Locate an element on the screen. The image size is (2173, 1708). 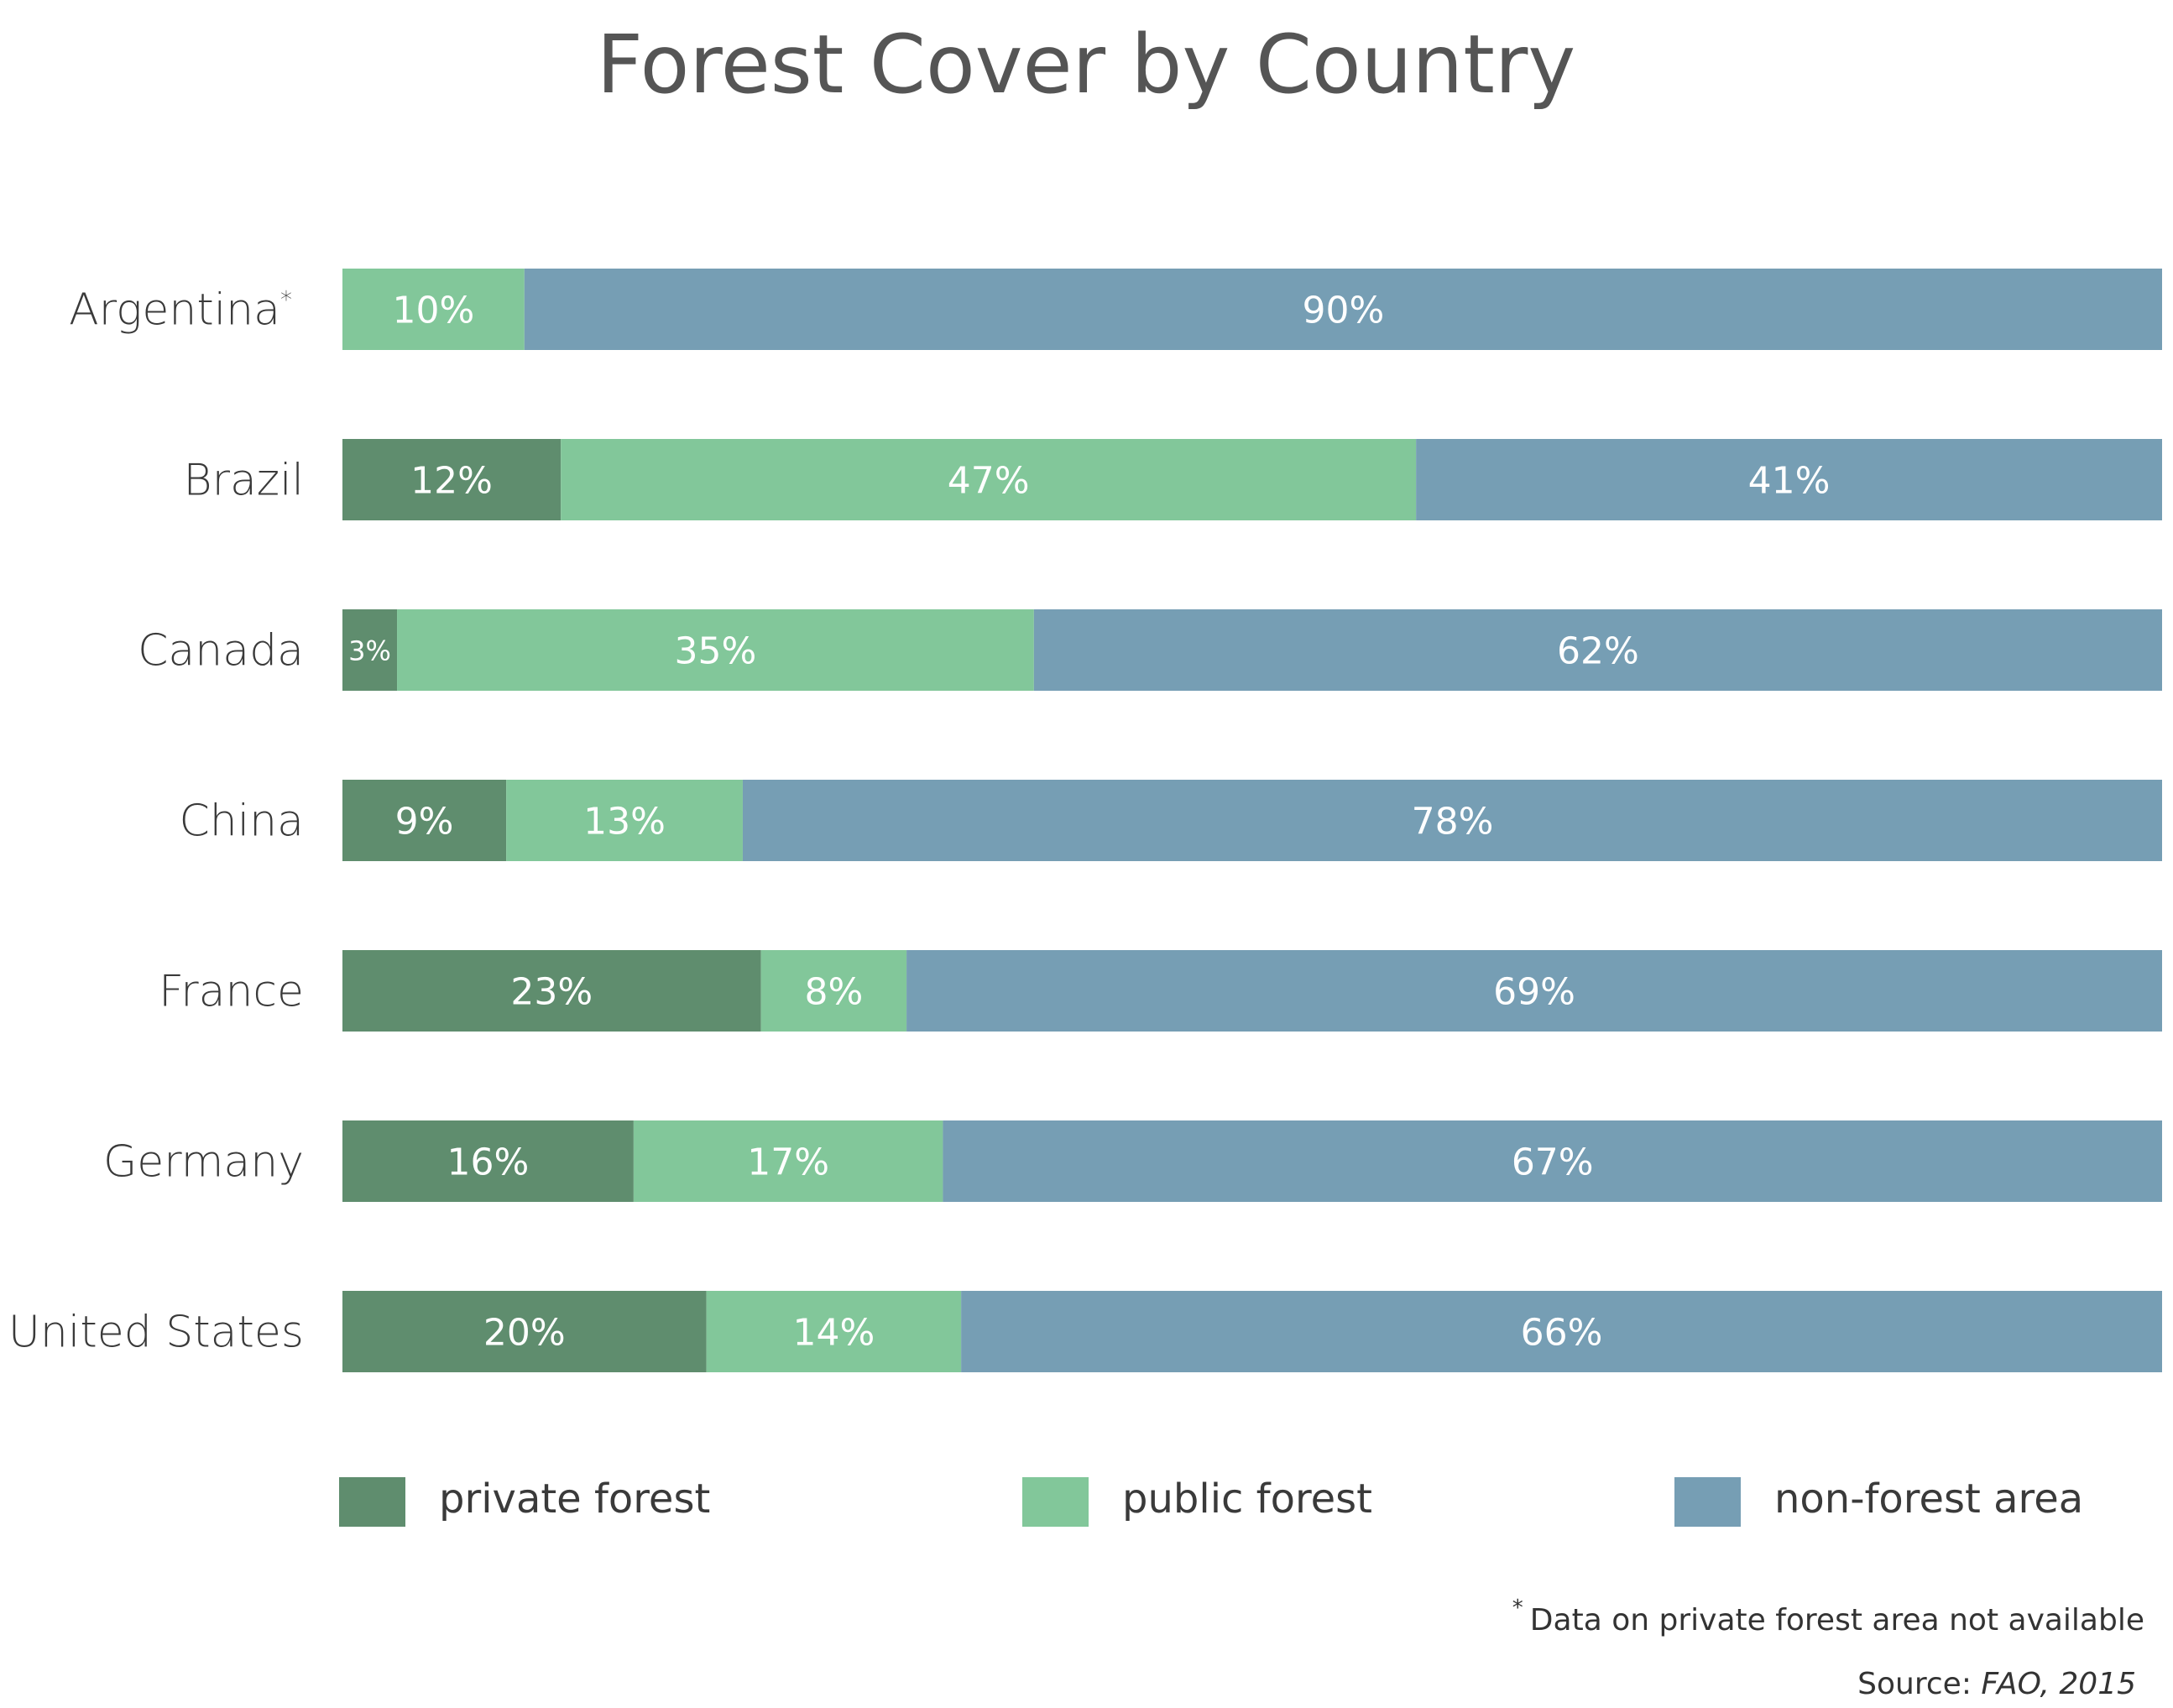
bar-united-states-public-forest is located at coordinates (834, 1331).